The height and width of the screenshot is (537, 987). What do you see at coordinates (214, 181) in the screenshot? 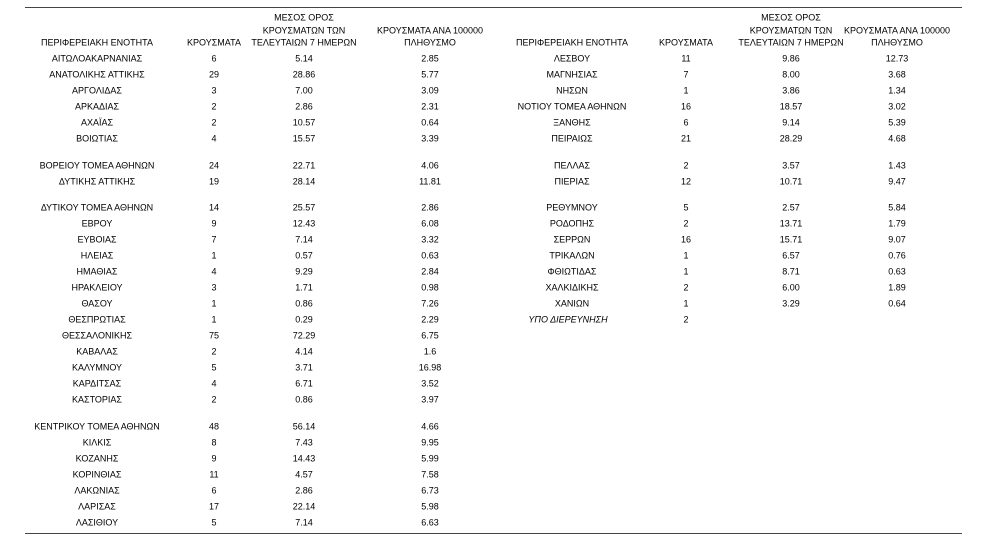
I see `cases: 19` at bounding box center [214, 181].